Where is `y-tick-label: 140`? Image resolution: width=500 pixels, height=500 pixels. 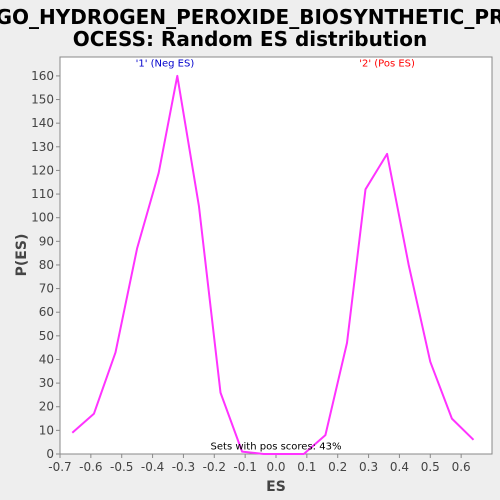 y-tick-label: 140 is located at coordinates (42, 123).